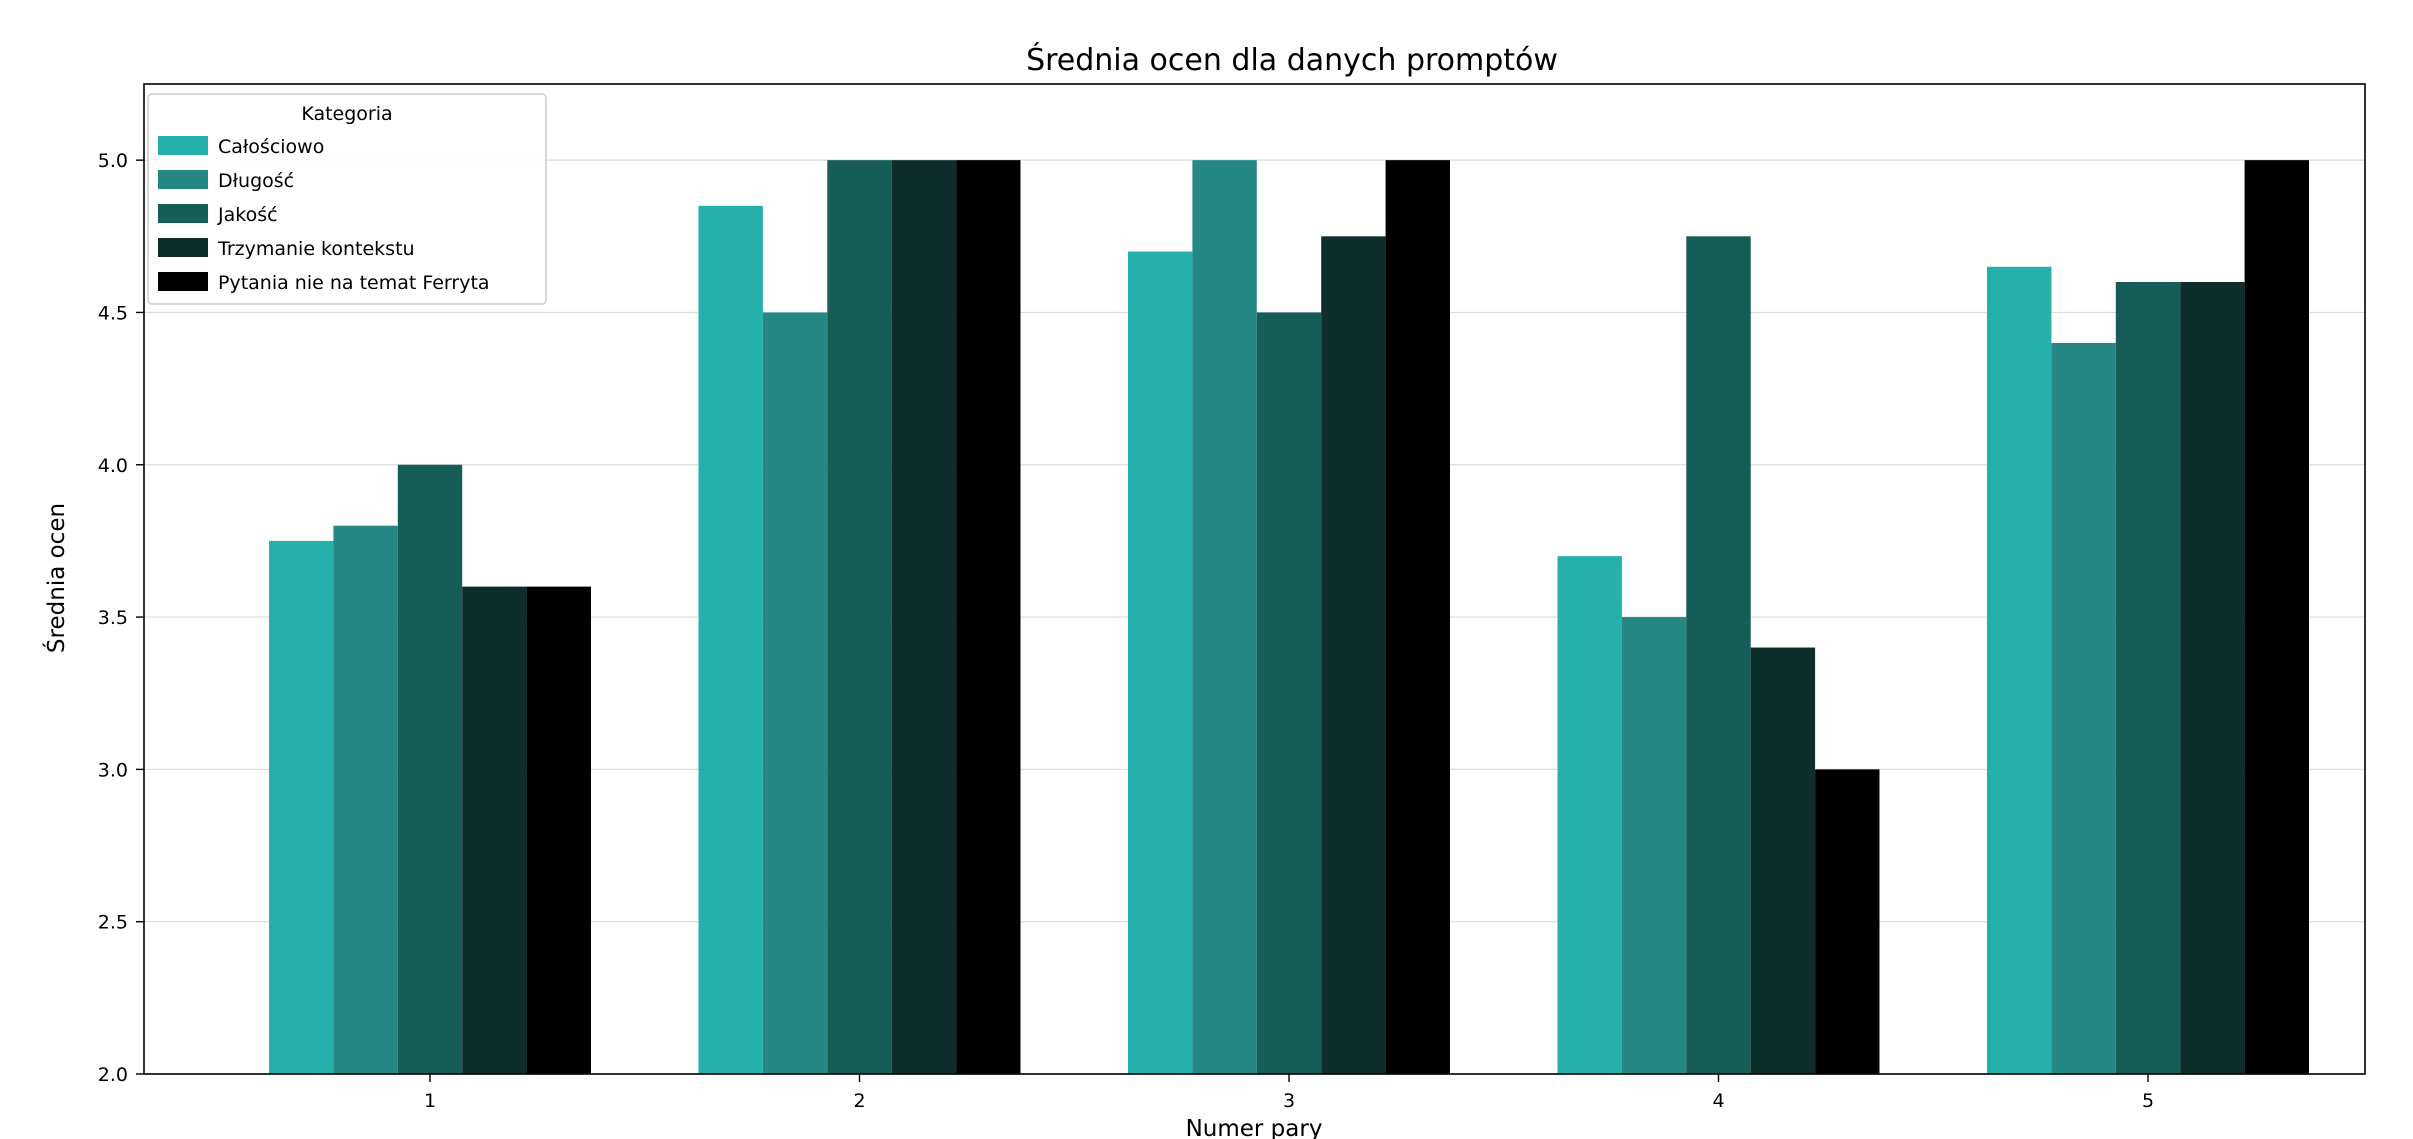  Describe the element at coordinates (430, 1101) in the screenshot. I see `x-tick-label: 1` at that location.